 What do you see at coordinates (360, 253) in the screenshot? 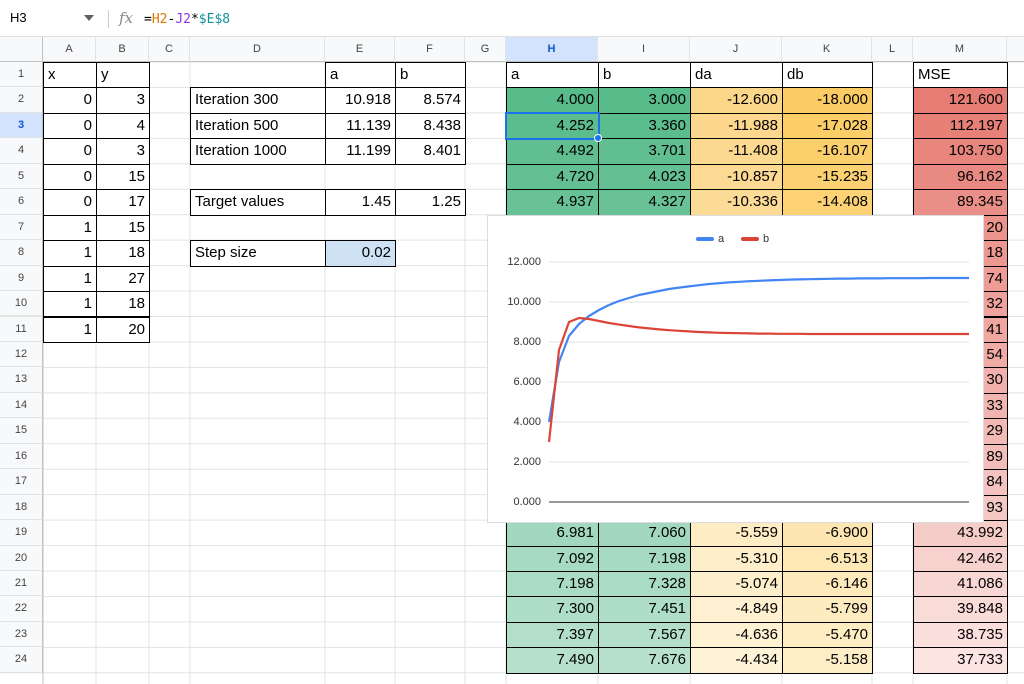
I see `cell: 0.02` at bounding box center [360, 253].